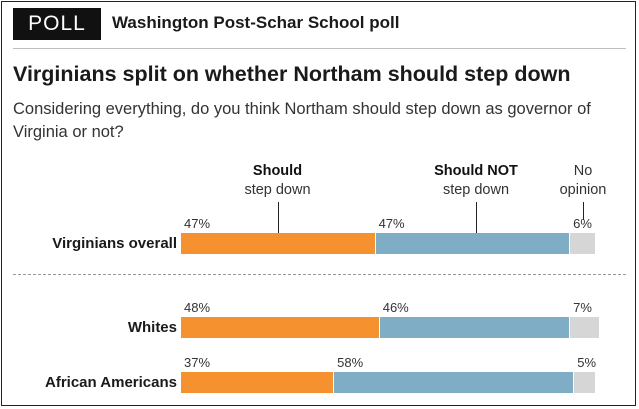  What do you see at coordinates (278, 243) in the screenshot?
I see `bar-should-virginians-overall` at bounding box center [278, 243].